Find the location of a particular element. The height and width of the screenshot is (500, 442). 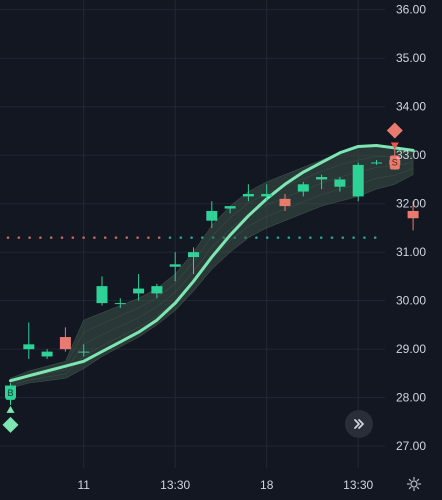

y-tick-label: 32.00 is located at coordinates (411, 204).